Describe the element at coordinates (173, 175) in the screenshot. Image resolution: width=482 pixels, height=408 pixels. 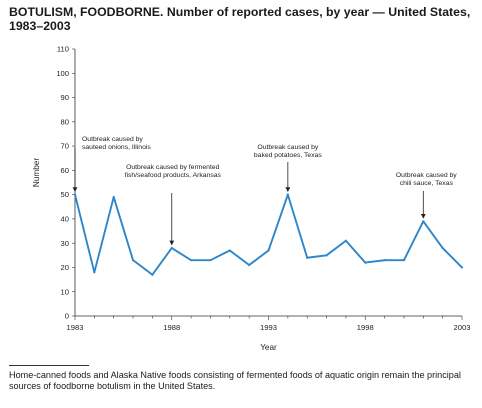
I see `annotation-text: fish/seafood products, Arkansas` at that location.